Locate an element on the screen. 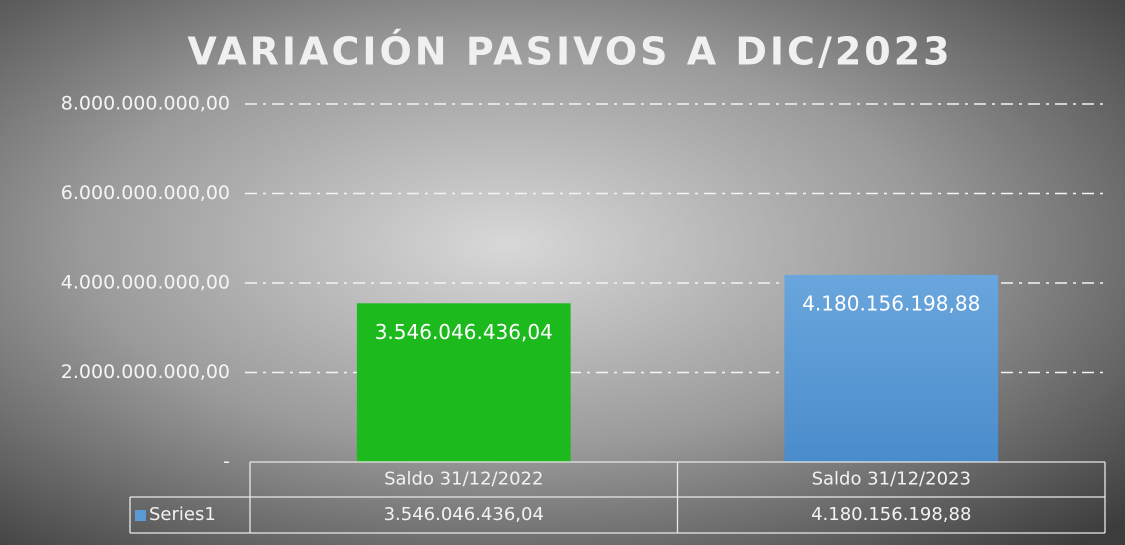  legend-swatch is located at coordinates (140, 515).